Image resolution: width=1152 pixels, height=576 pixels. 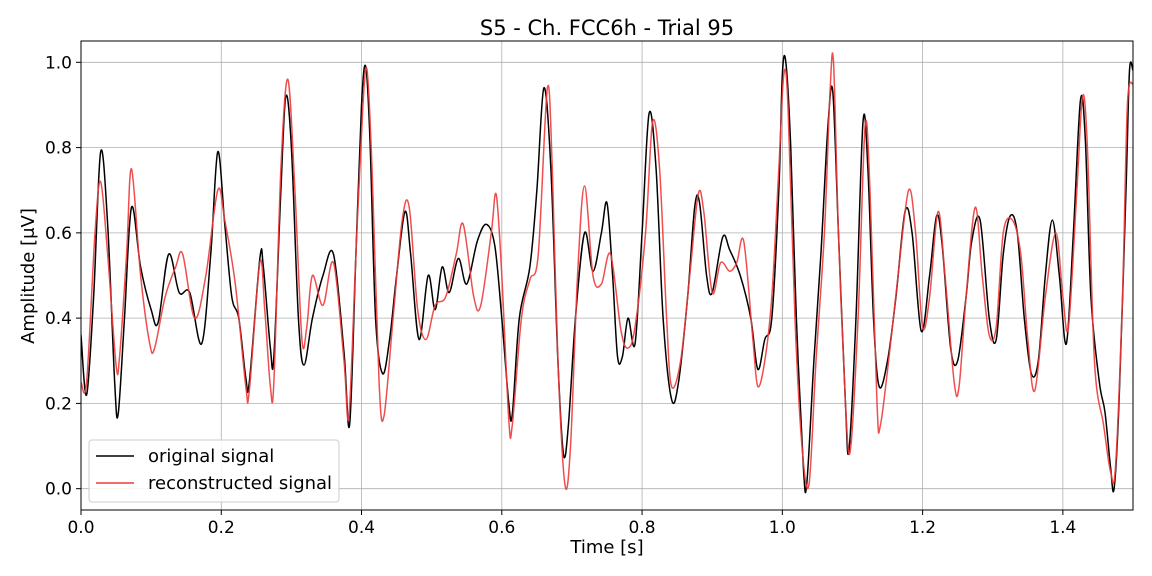 What do you see at coordinates (606, 547) in the screenshot?
I see `x-axis-label: Time [s]` at bounding box center [606, 547].